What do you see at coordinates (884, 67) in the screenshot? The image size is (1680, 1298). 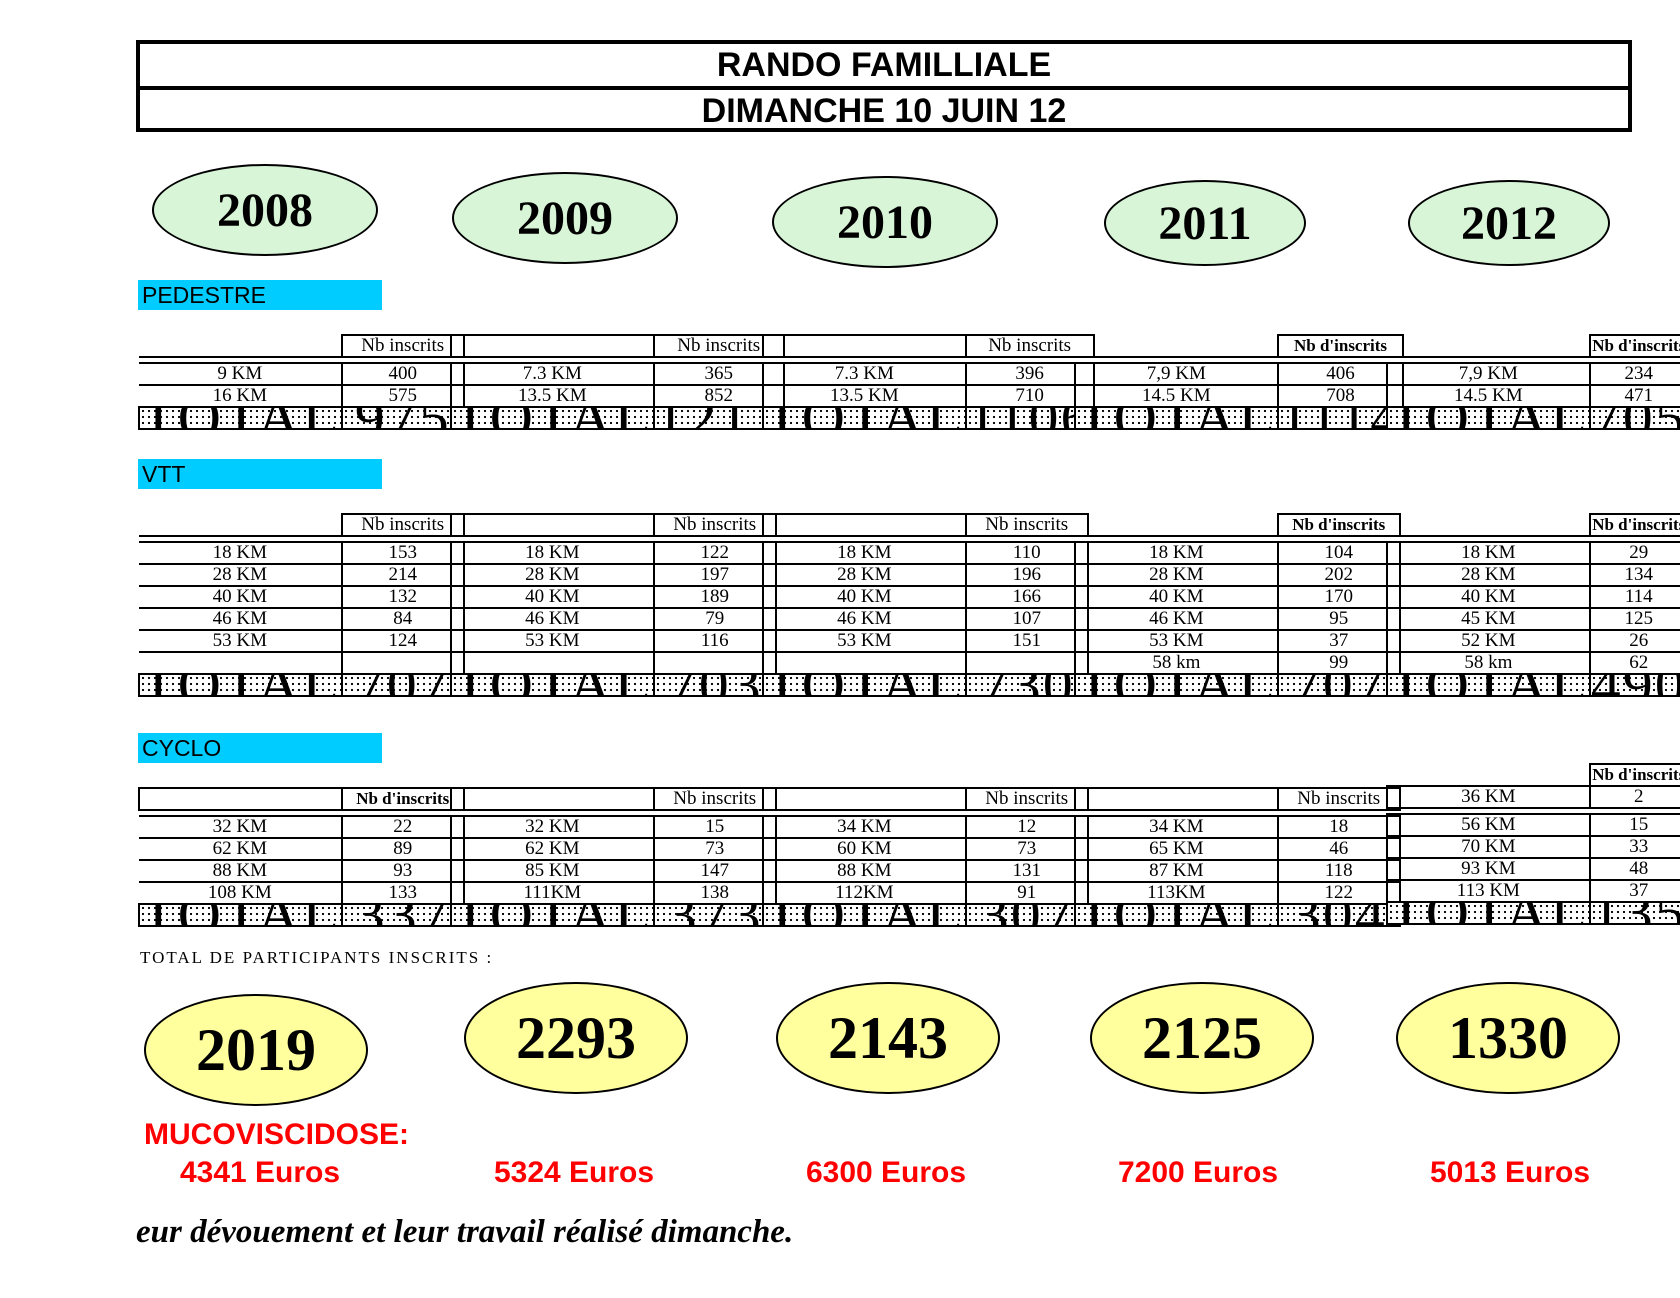 I see `page-title: RANDO FAMILLIALE` at bounding box center [884, 67].